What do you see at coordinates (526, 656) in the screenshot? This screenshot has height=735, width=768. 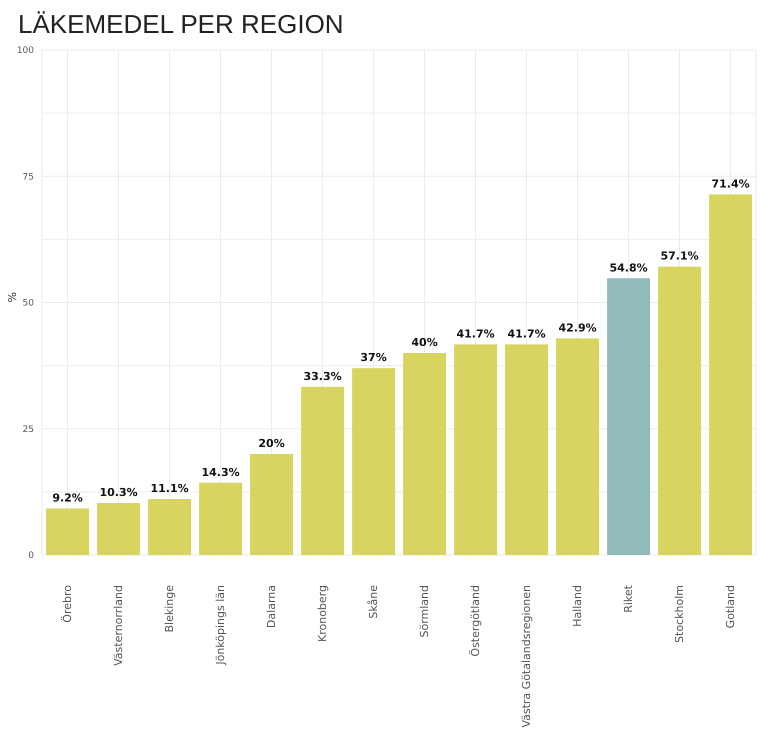 I see `x-tick-label: Västra Götalandsregionen` at bounding box center [526, 656].